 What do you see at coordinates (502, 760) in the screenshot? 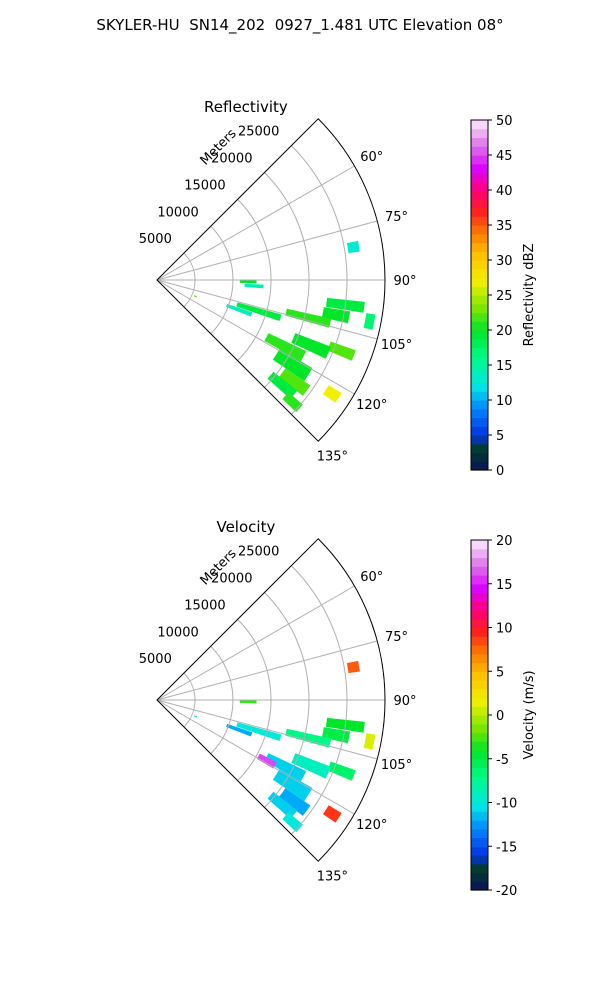
I see `colorbar-tick-label: -5` at bounding box center [502, 760].